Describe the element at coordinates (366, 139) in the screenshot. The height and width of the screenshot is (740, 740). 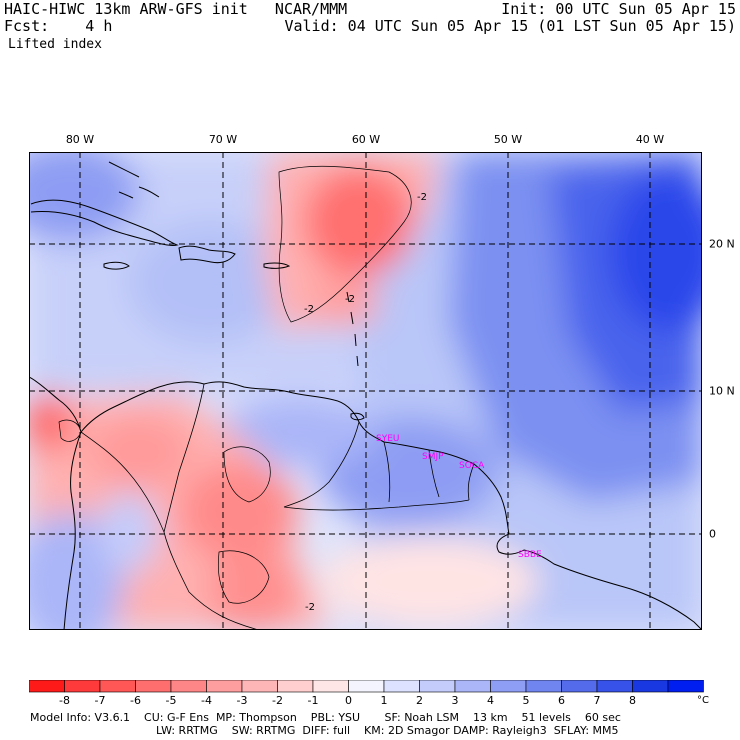
I see `lon-label-60w: 60 W` at that location.